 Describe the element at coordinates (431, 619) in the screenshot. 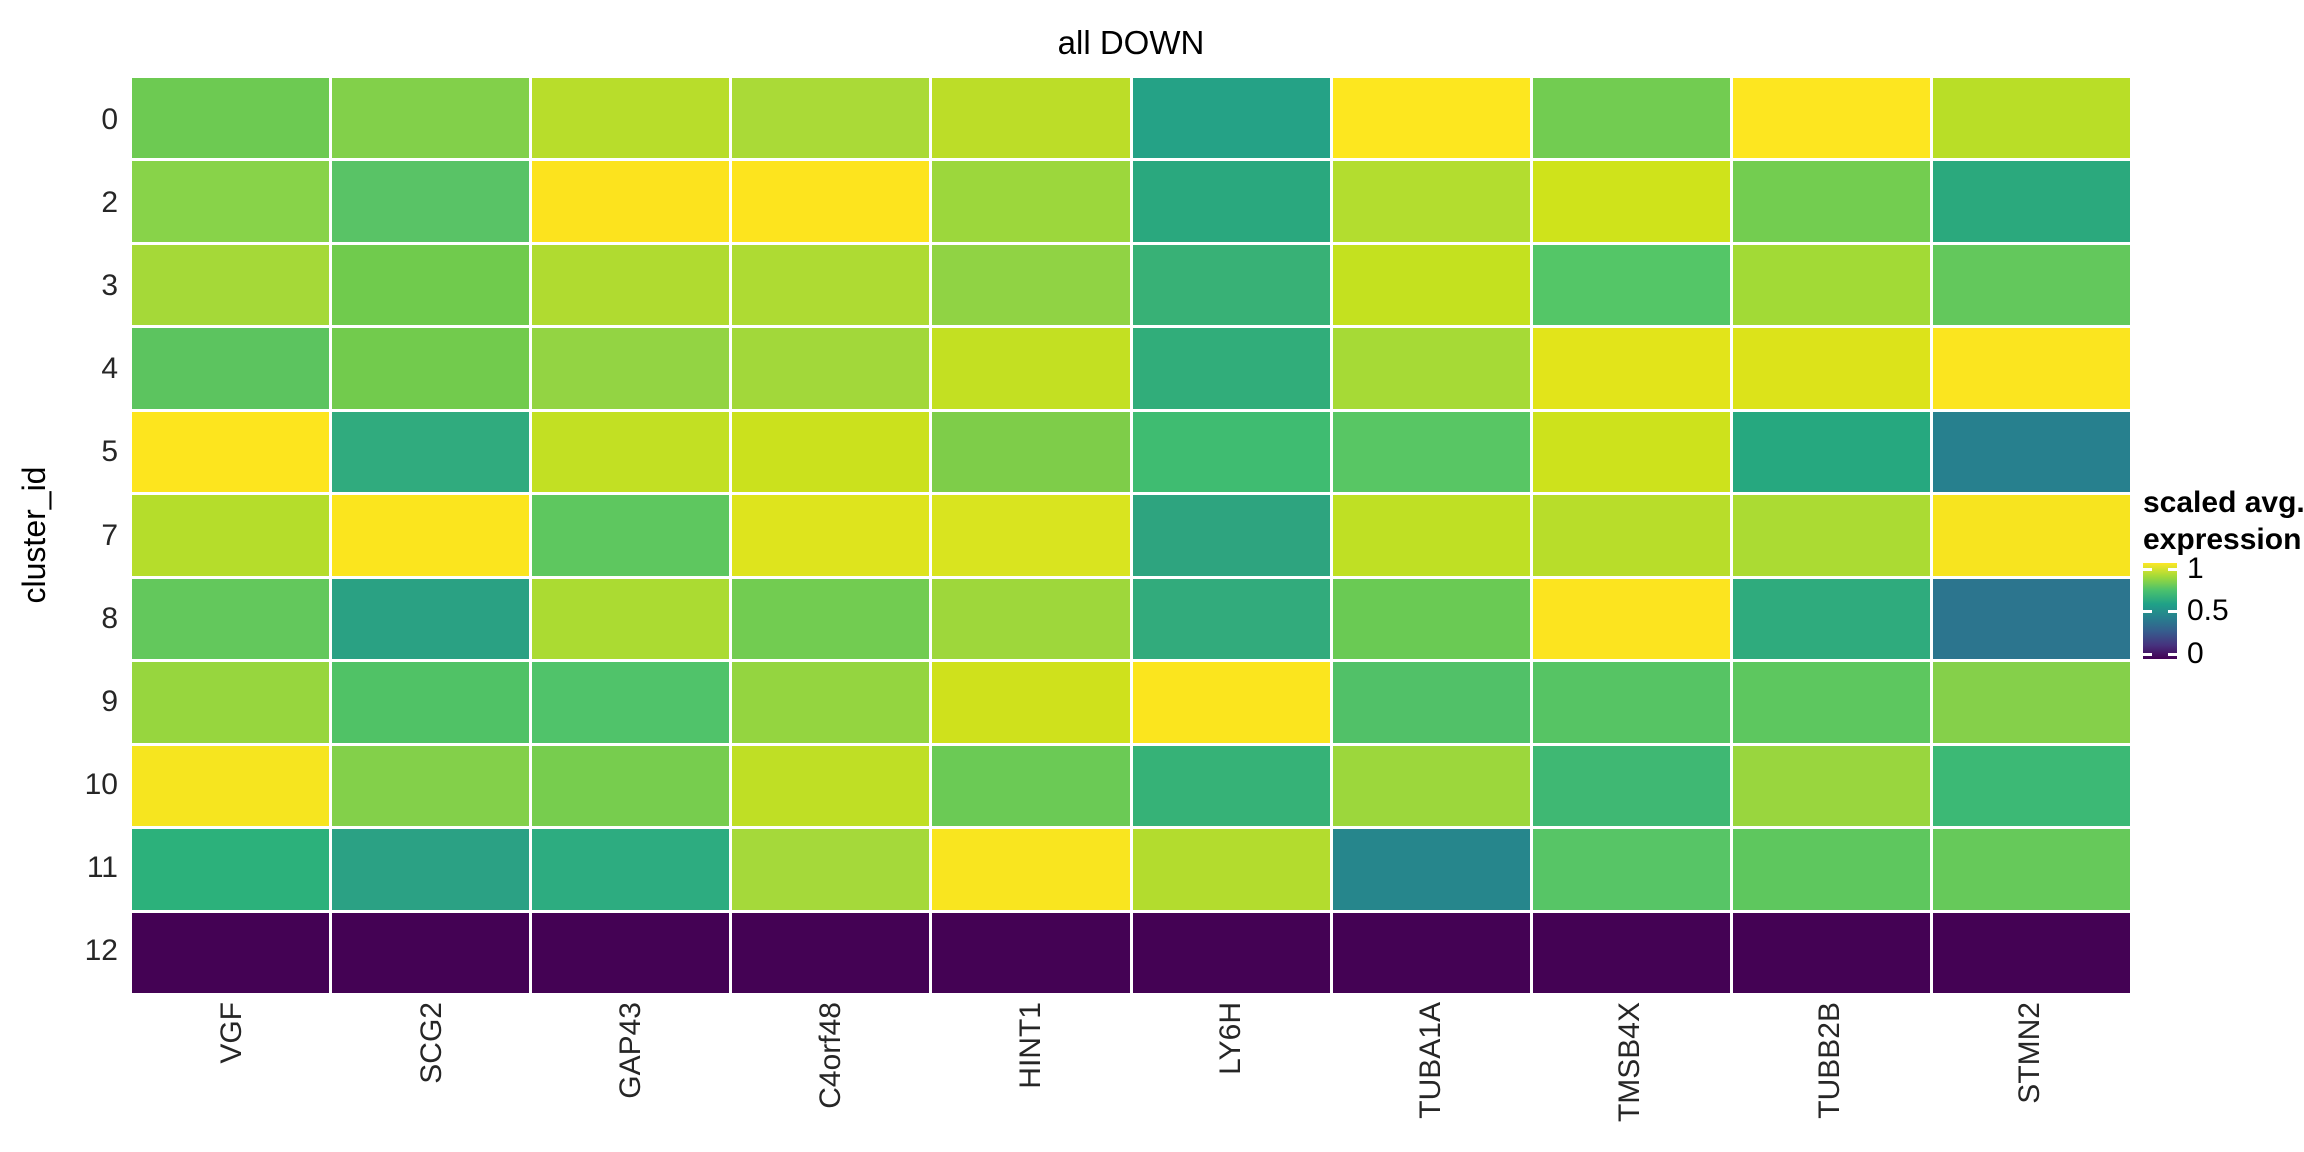

I see `heatmap-cell-row8-SCG2` at that location.